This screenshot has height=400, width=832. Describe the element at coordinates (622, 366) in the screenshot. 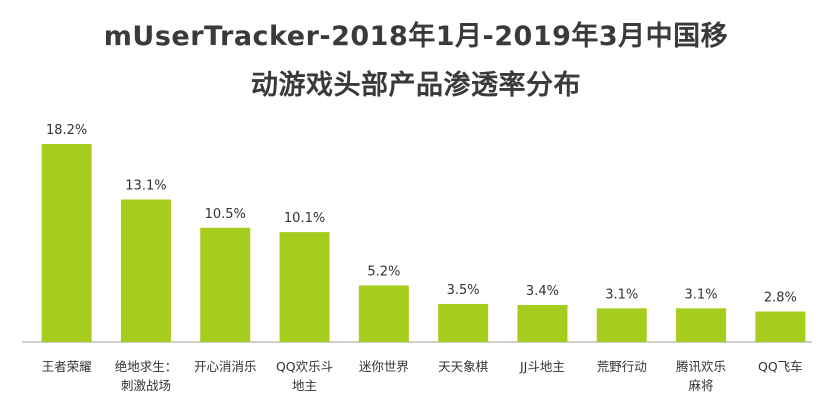

I see `category-label: 荒野行动` at that location.